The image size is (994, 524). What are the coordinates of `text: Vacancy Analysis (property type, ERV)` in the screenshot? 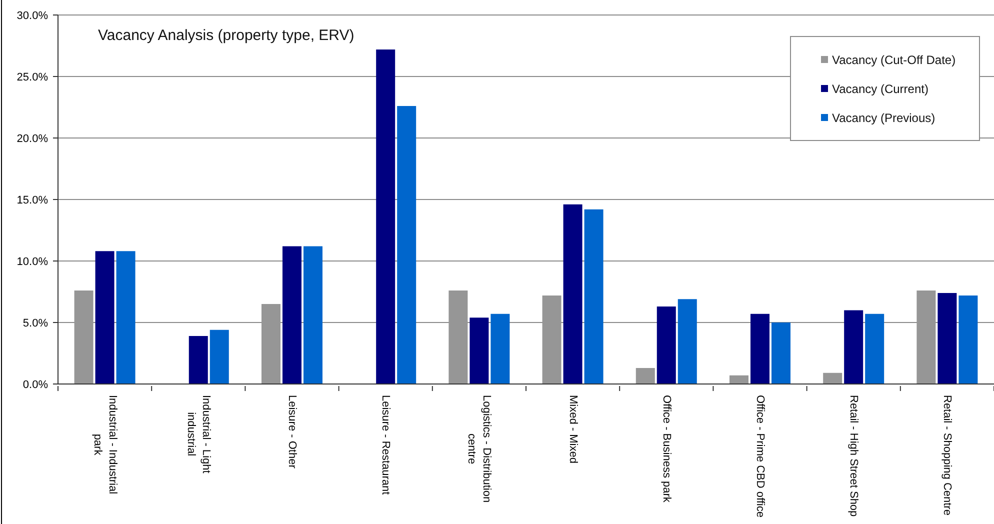 It's located at (226, 35).